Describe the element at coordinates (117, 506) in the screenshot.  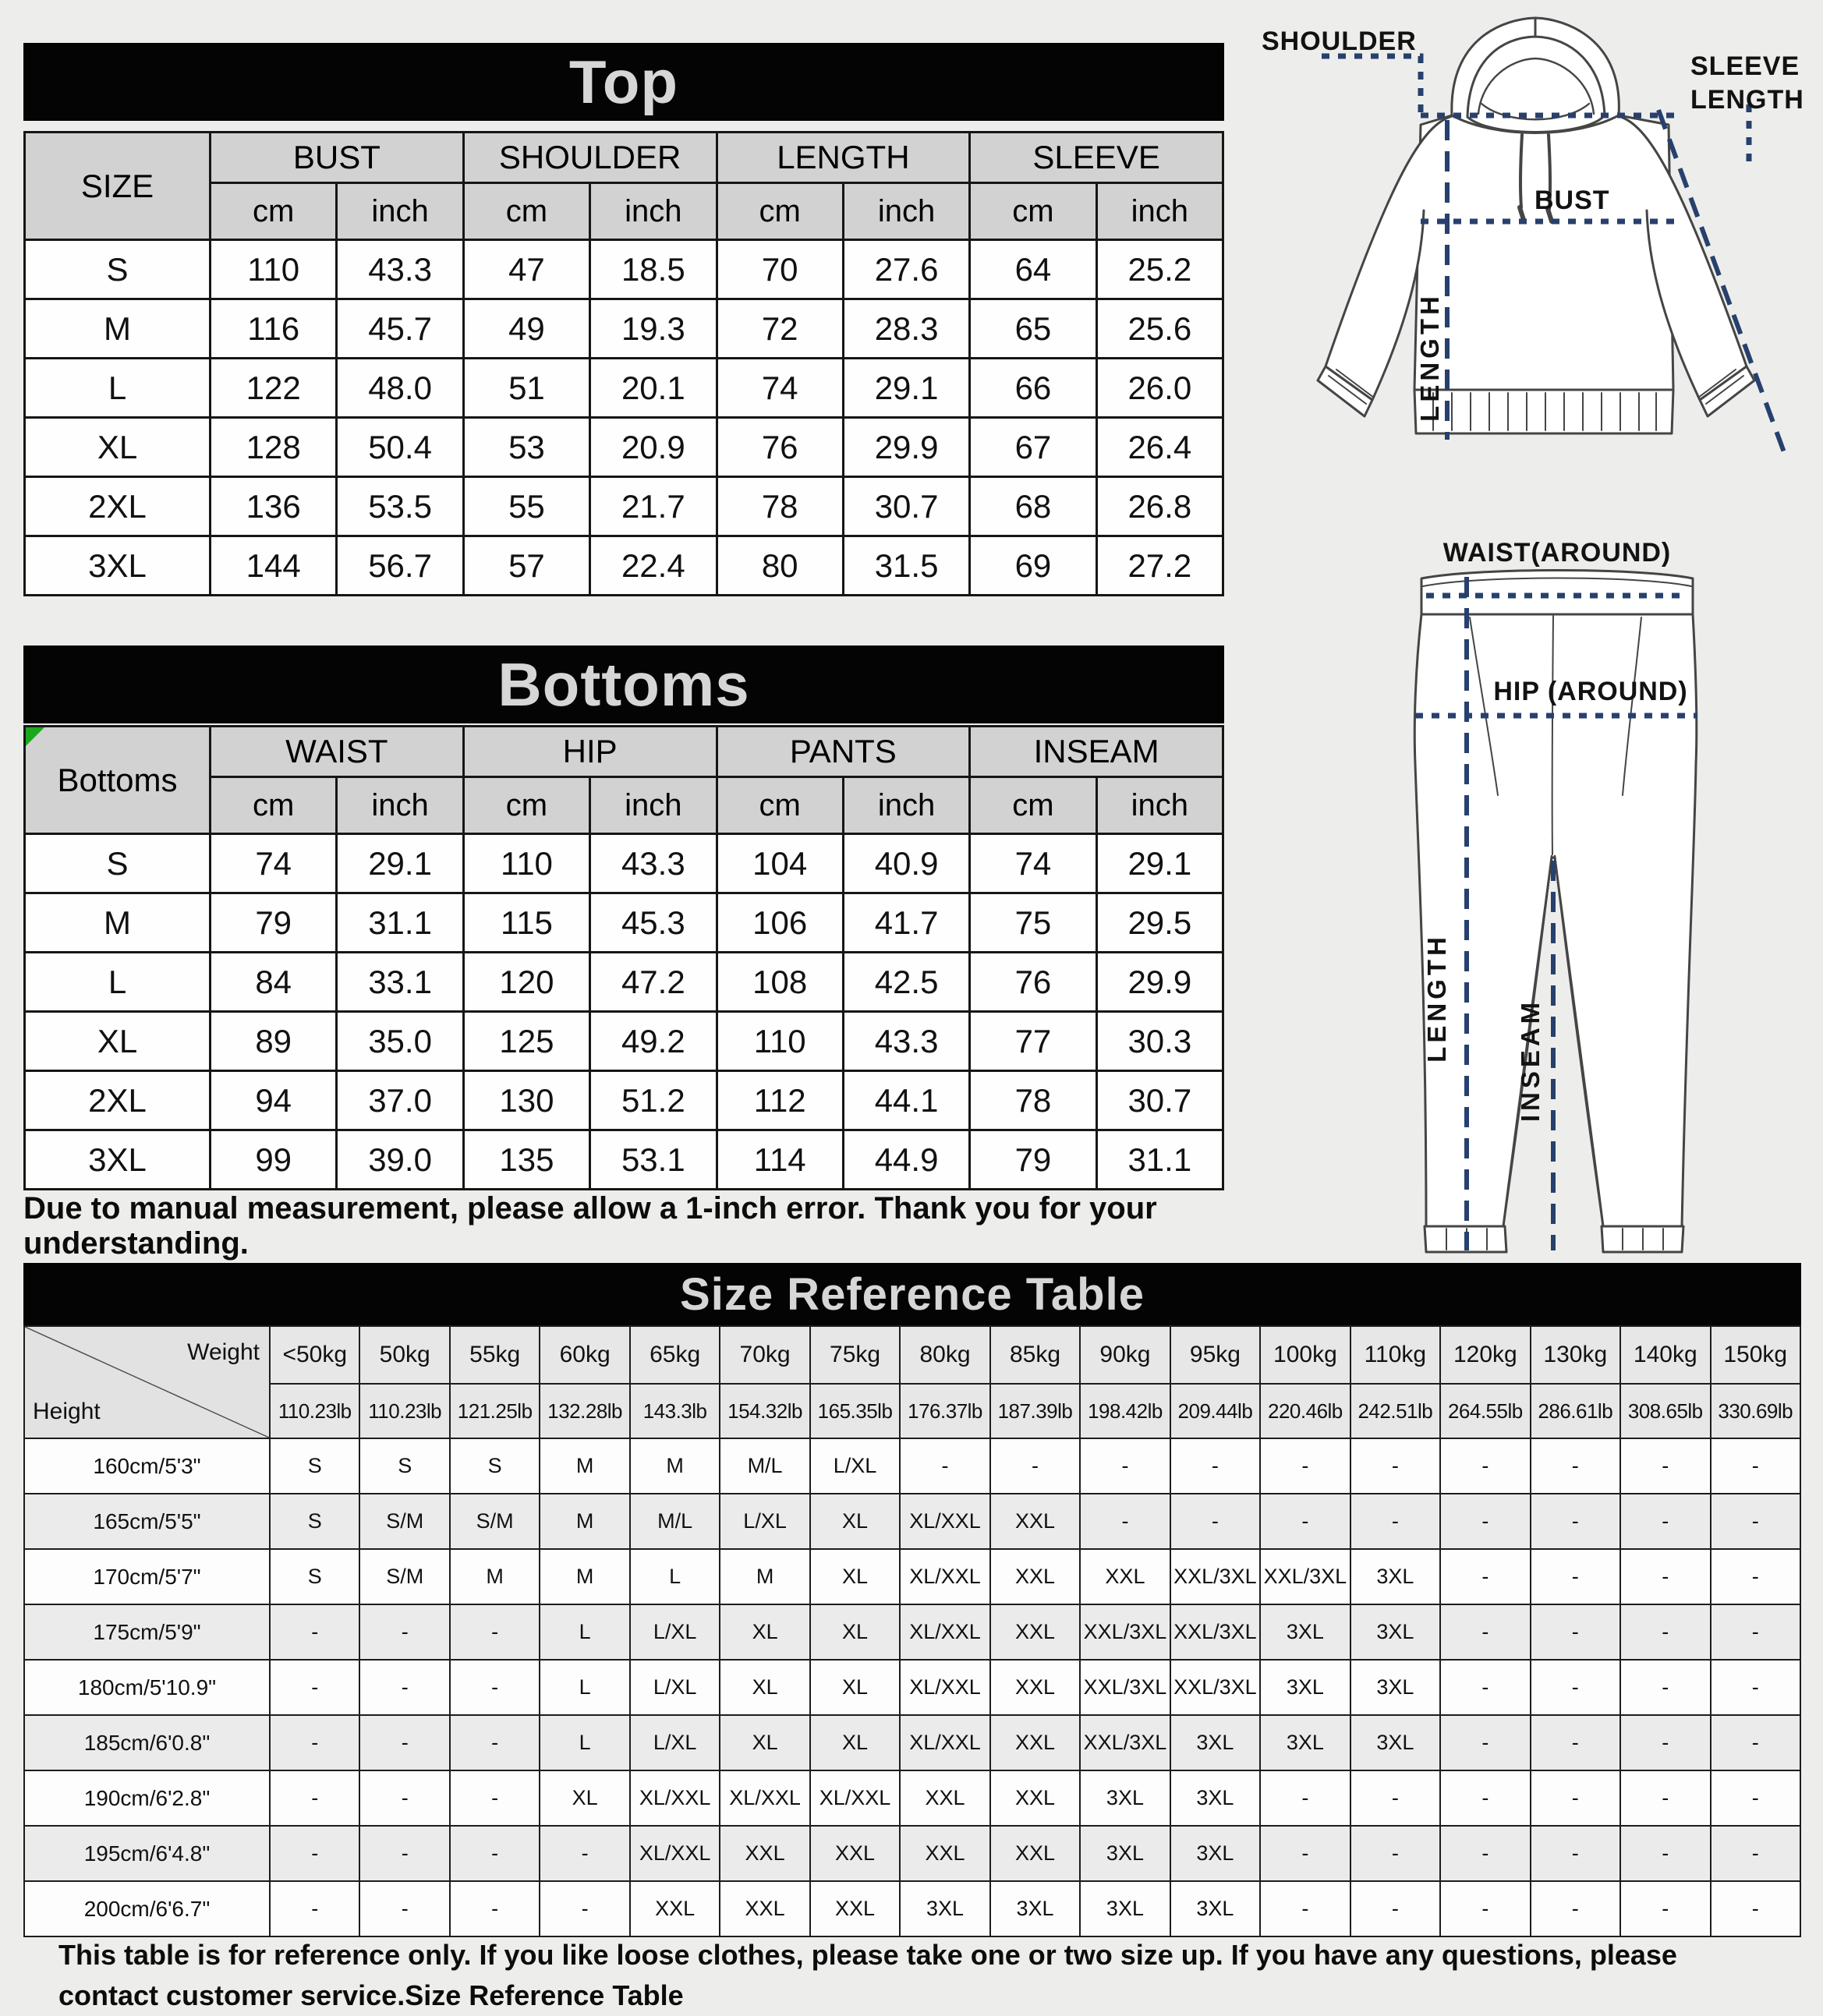
I see `row-label-cell: 2XL` at that location.